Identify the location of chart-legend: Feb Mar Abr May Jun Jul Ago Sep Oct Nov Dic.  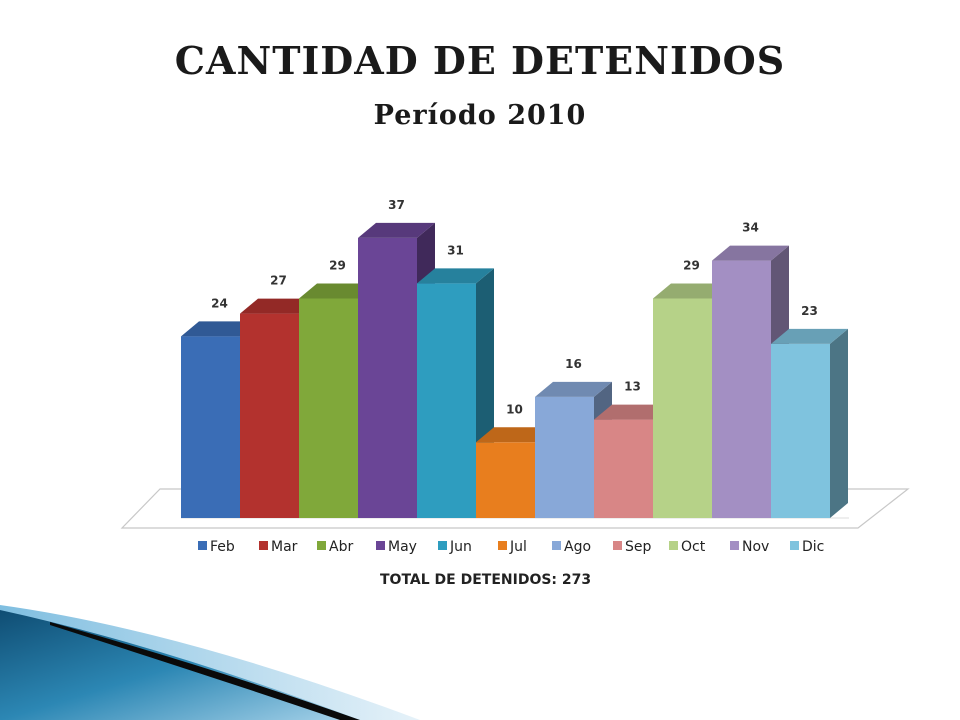
(511, 547).